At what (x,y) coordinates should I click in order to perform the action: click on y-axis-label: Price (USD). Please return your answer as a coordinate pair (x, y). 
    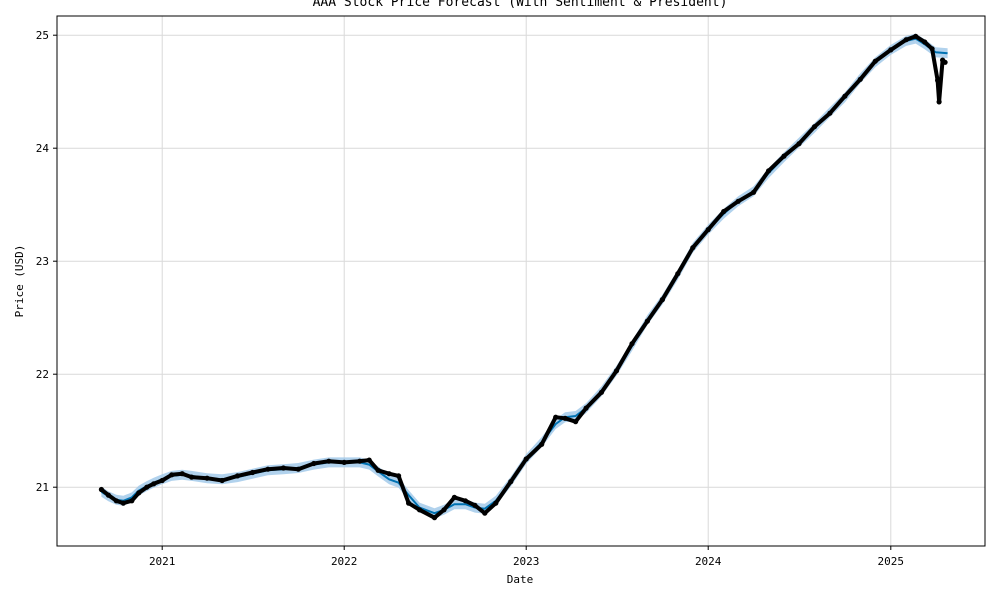
    Looking at the image, I should click on (19, 281).